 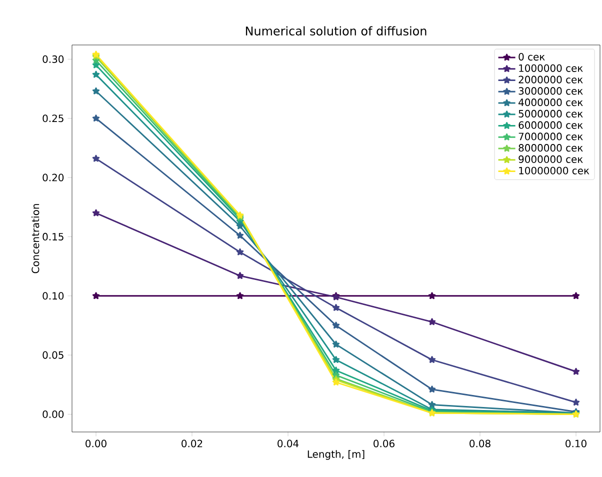 What do you see at coordinates (550, 102) in the screenshot?
I see `legend-label: 4000000 сек` at bounding box center [550, 102].